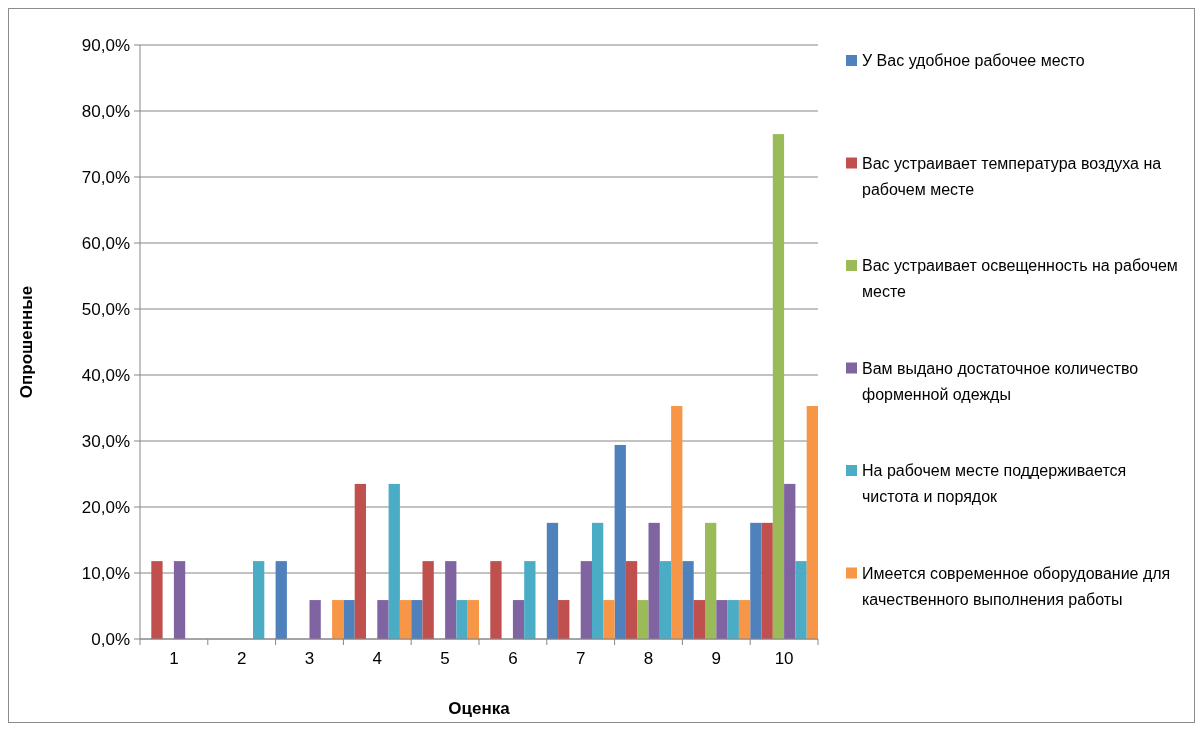 Image resolution: width=1203 pixels, height=731 pixels. I want to click on y-tick-label: 30,0%, so click(105, 441).